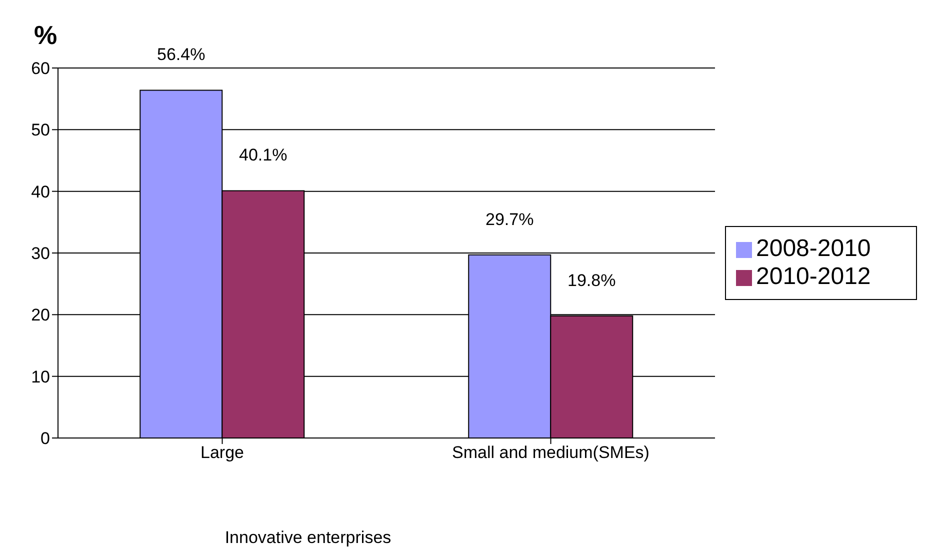 The height and width of the screenshot is (560, 927). What do you see at coordinates (222, 452) in the screenshot?
I see `x-tick-label: Large` at bounding box center [222, 452].